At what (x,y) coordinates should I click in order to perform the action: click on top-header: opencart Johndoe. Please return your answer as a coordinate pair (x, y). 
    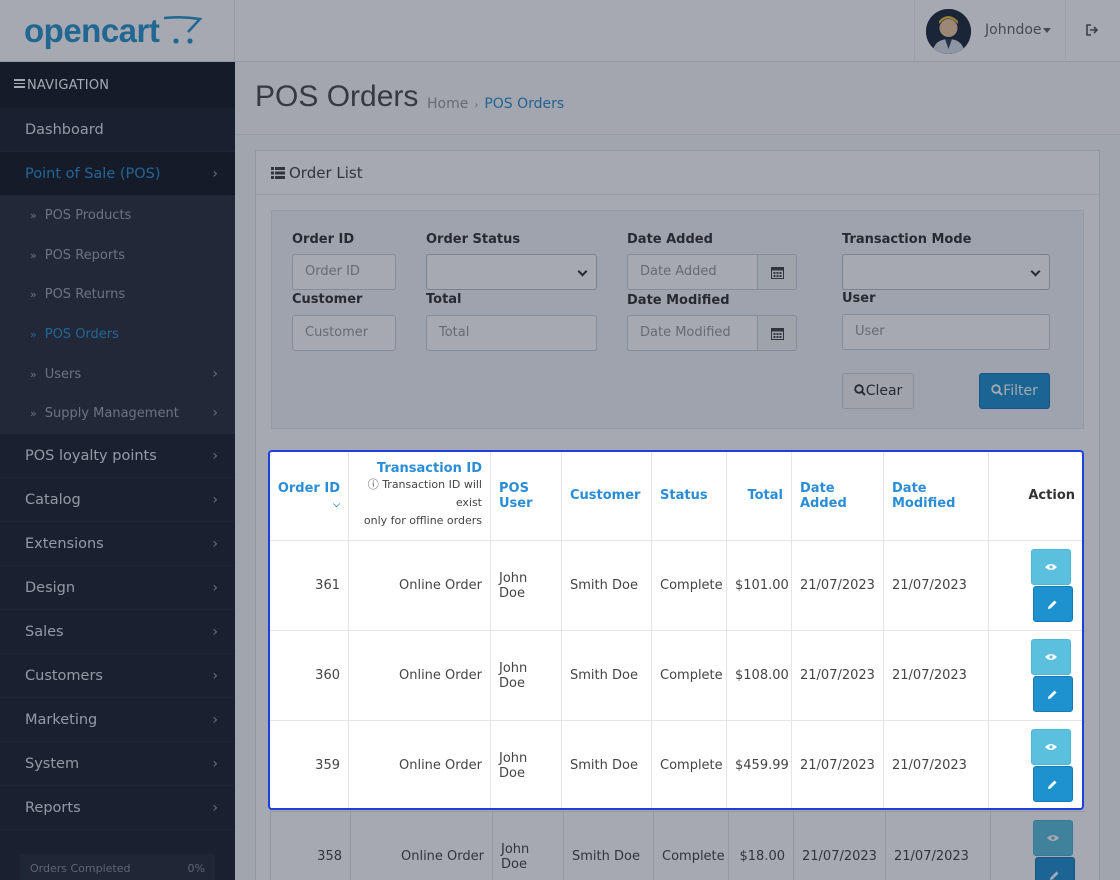
    Looking at the image, I should click on (560, 31).